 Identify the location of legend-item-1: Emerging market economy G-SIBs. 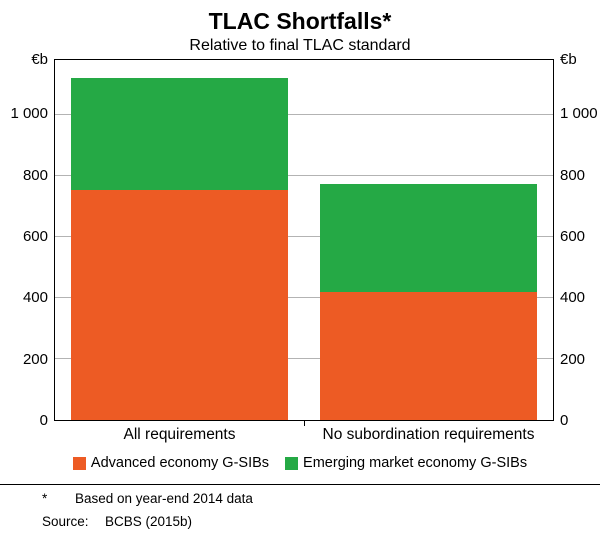
(406, 463).